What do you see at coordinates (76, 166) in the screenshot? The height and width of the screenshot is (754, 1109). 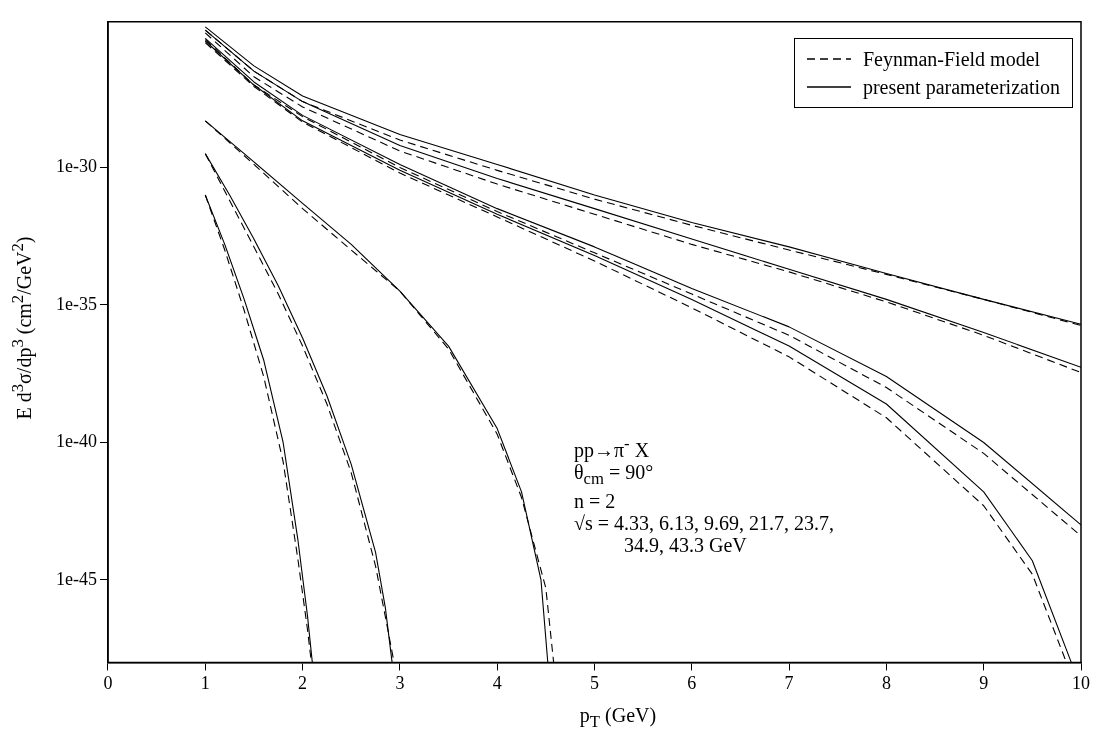 I see `y-tick-label: 1e-30` at bounding box center [76, 166].